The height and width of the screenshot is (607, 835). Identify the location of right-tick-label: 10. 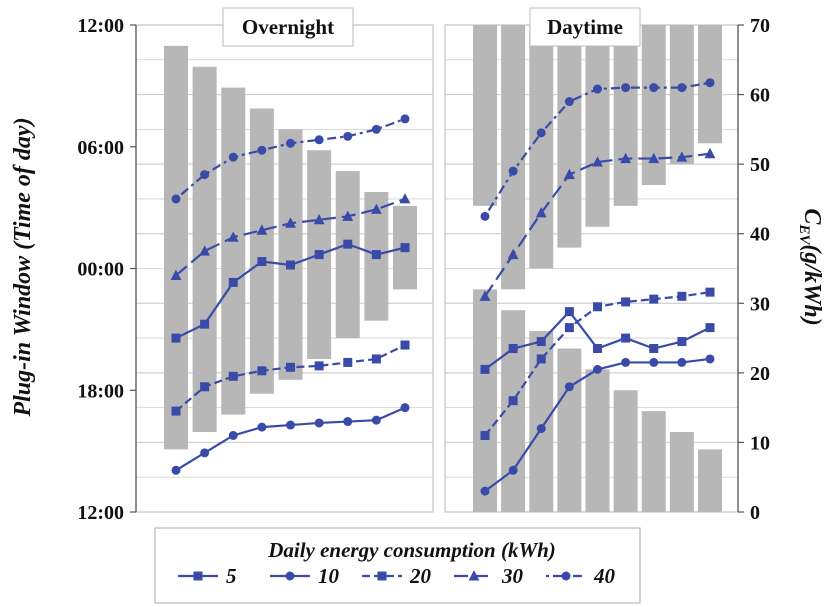
(760, 443).